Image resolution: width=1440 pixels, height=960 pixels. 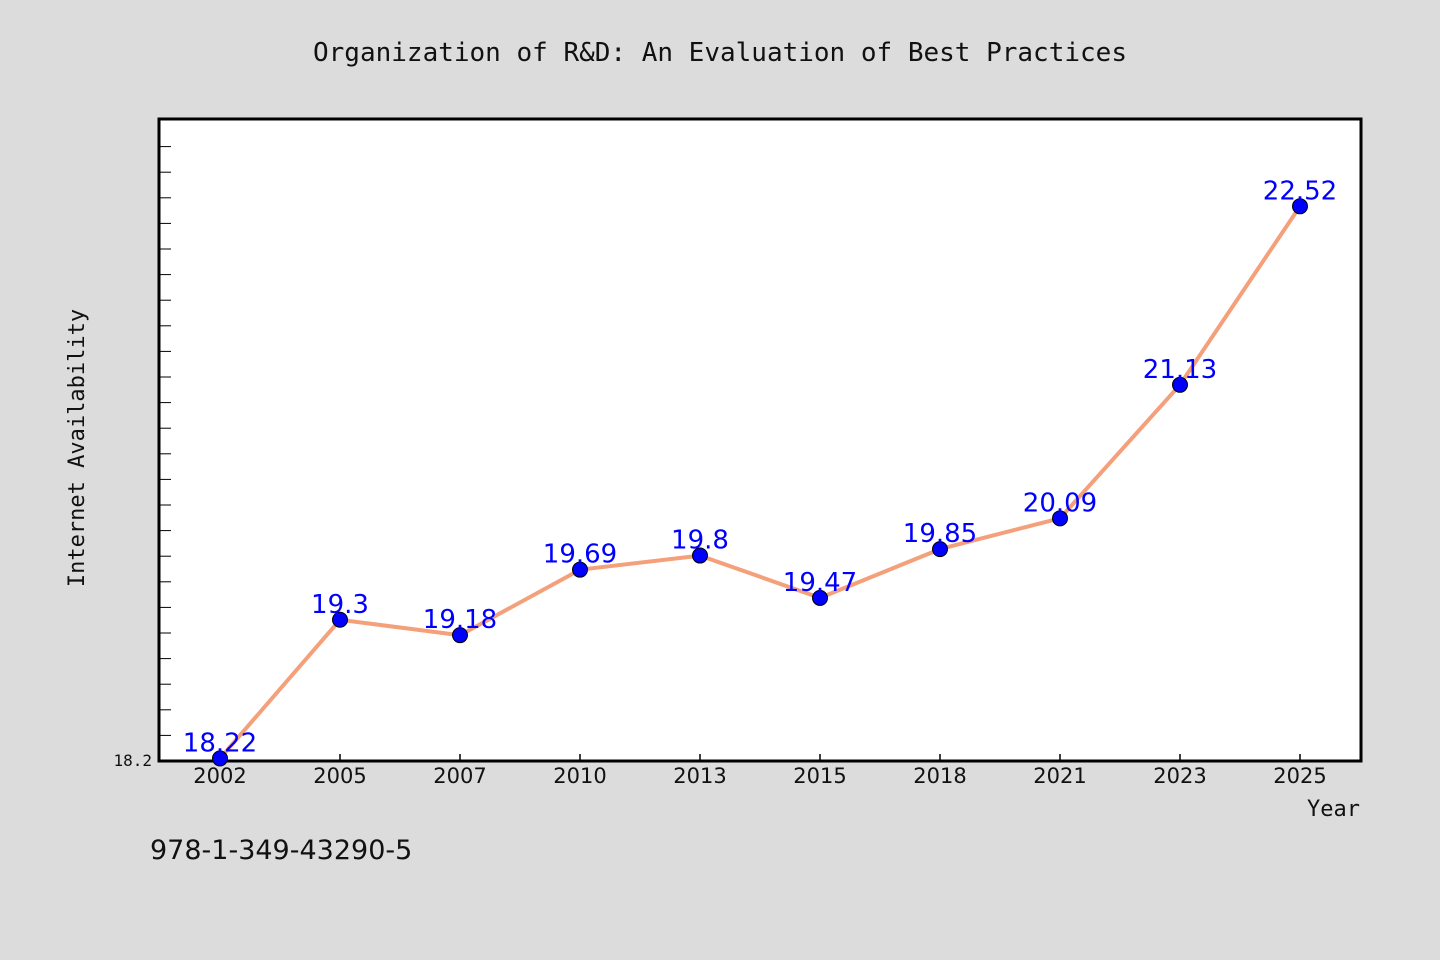 I want to click on y-axis-label: Internet Availability, so click(x=77, y=448).